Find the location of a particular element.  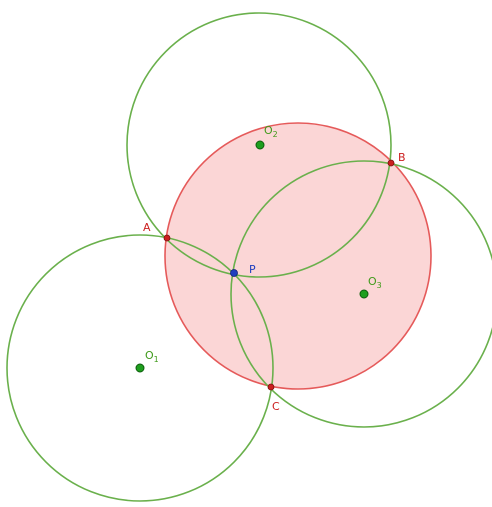

label-b: B is located at coordinates (402, 157).